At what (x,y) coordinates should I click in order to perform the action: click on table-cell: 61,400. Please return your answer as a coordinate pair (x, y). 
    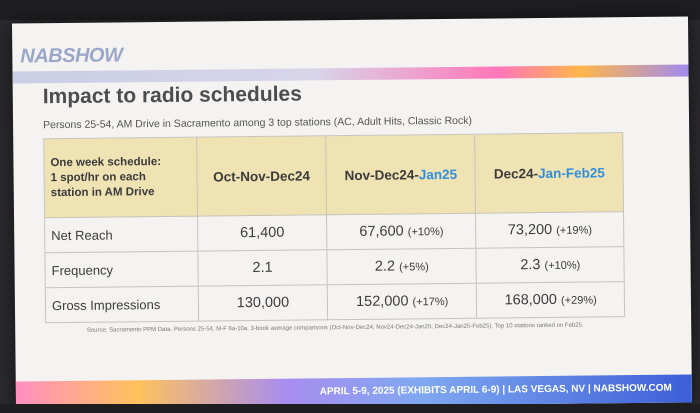
    Looking at the image, I should click on (262, 233).